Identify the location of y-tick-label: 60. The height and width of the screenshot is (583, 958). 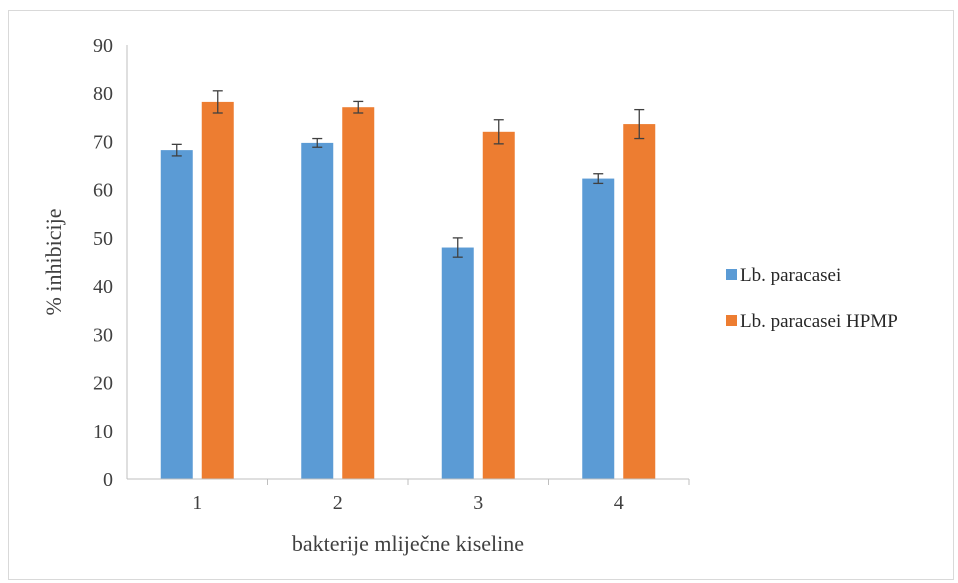
(103, 191).